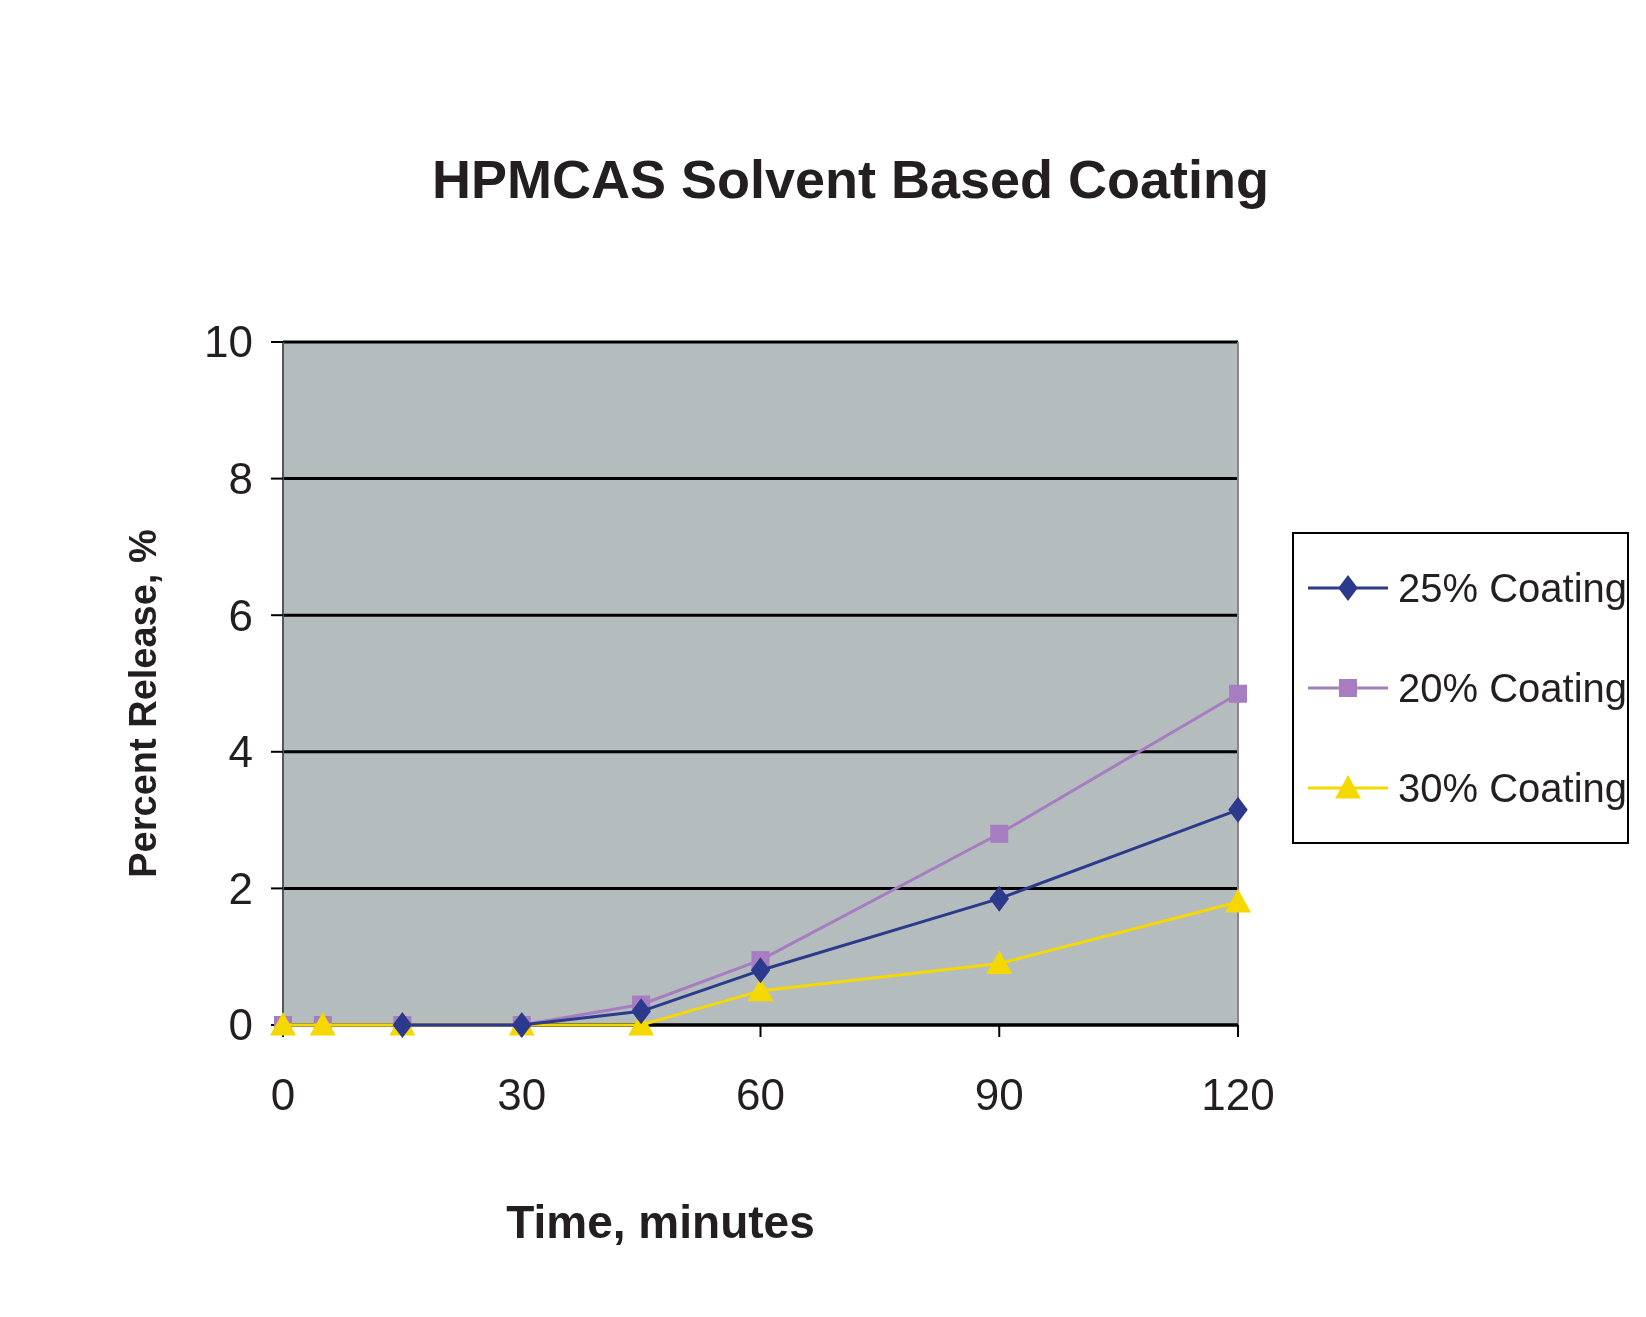  What do you see at coordinates (240, 615) in the screenshot?
I see `y-tick-label: 6` at bounding box center [240, 615].